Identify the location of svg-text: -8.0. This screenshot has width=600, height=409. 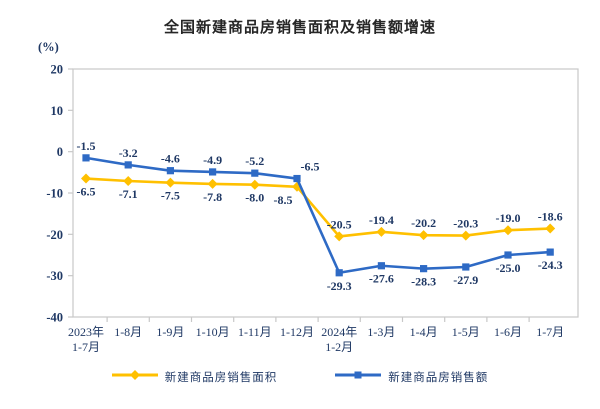
(254, 198).